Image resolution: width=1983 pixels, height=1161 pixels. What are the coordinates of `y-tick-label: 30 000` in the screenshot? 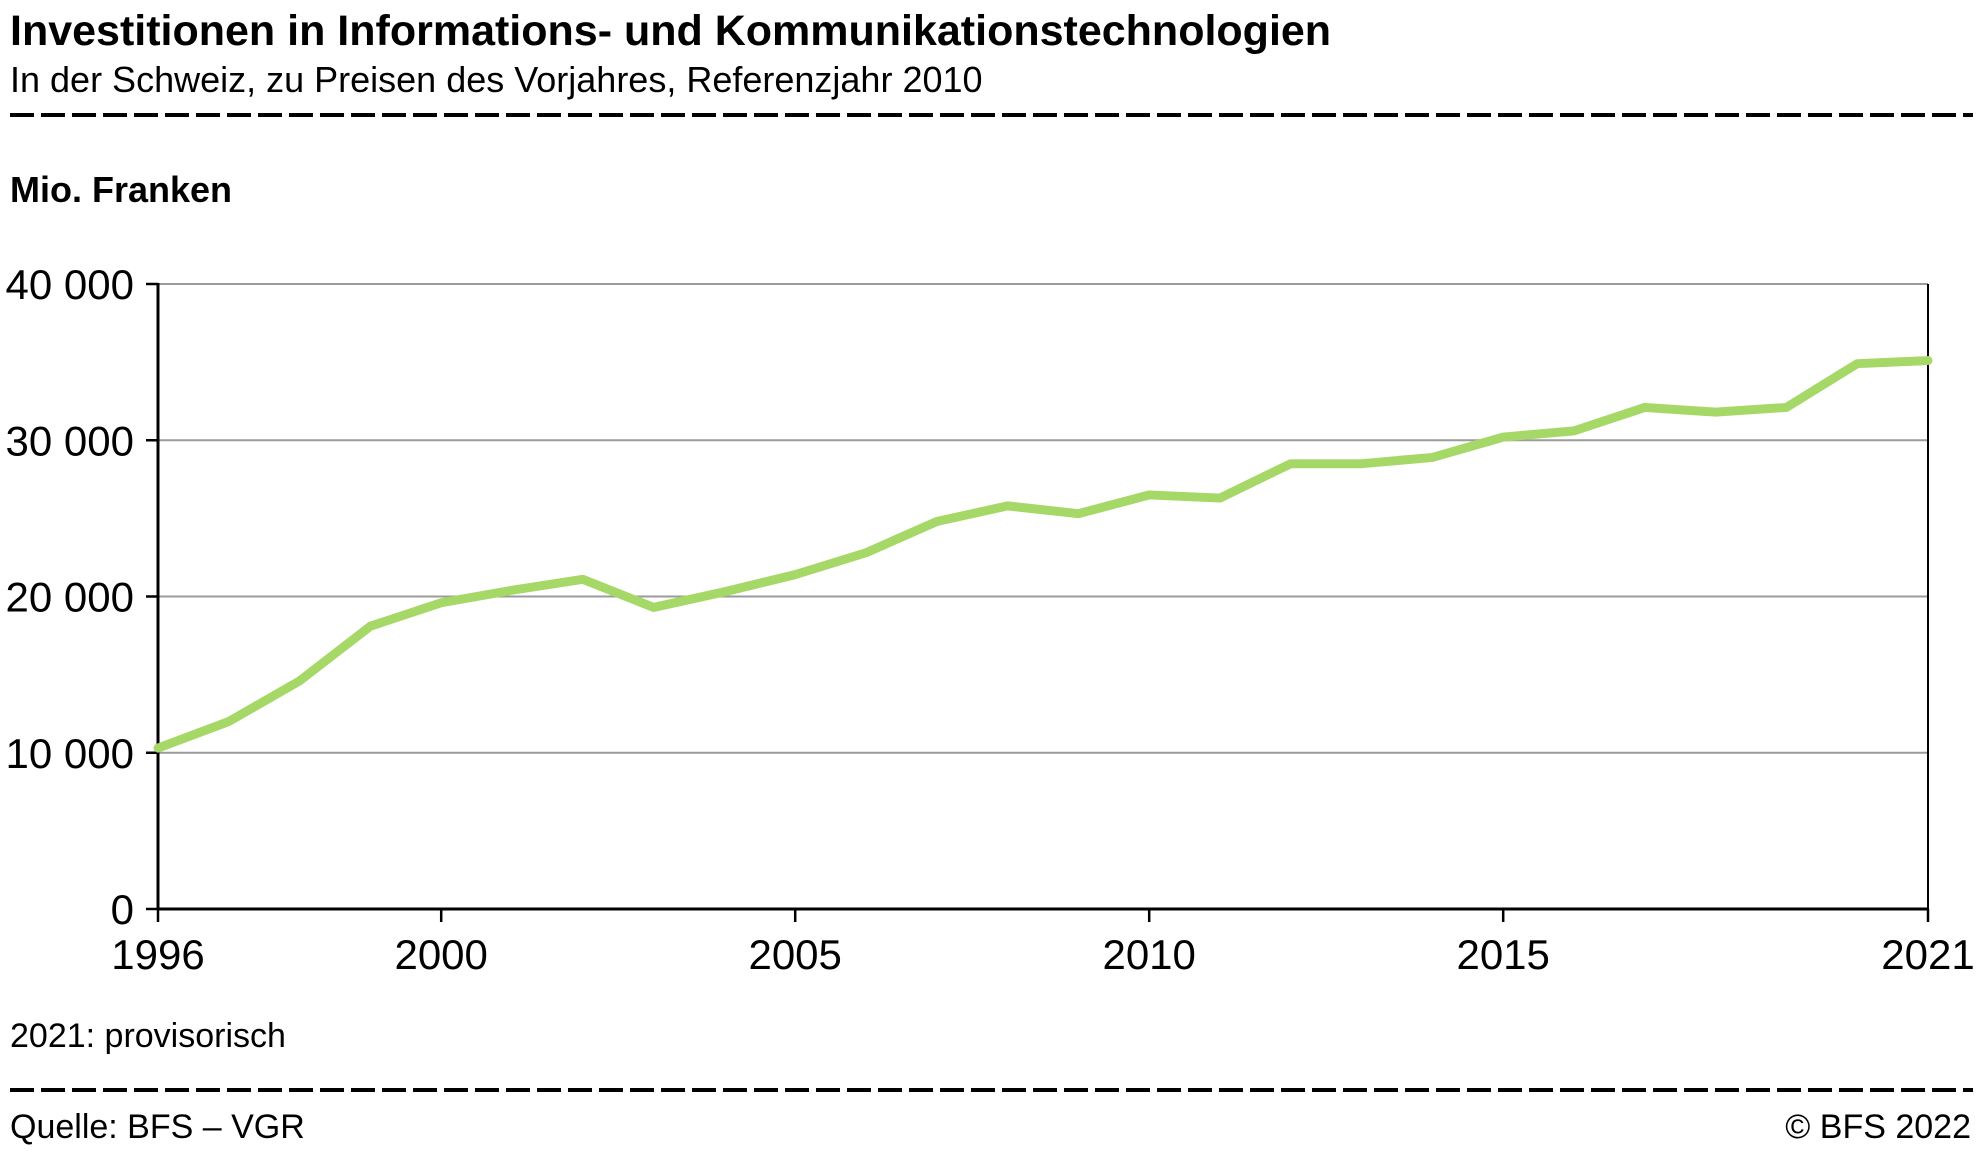 It's located at (70, 440).